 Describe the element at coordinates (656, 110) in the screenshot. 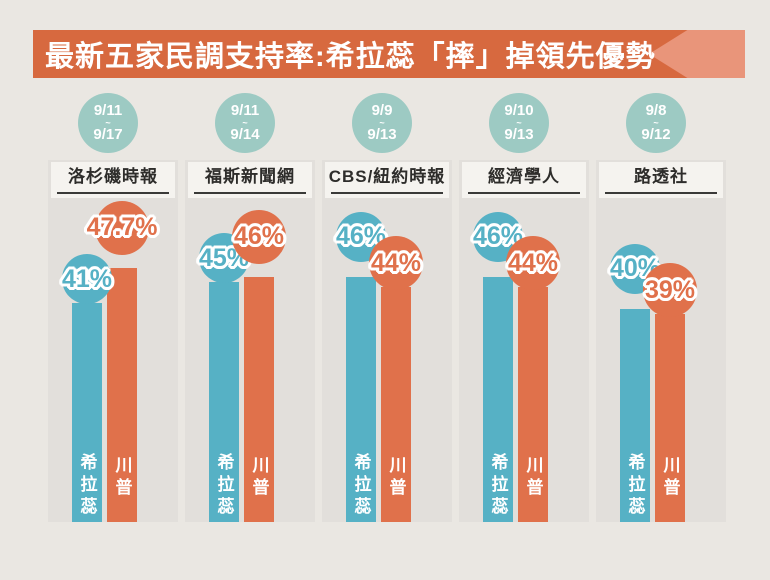

I see `date-start: 9/8` at that location.